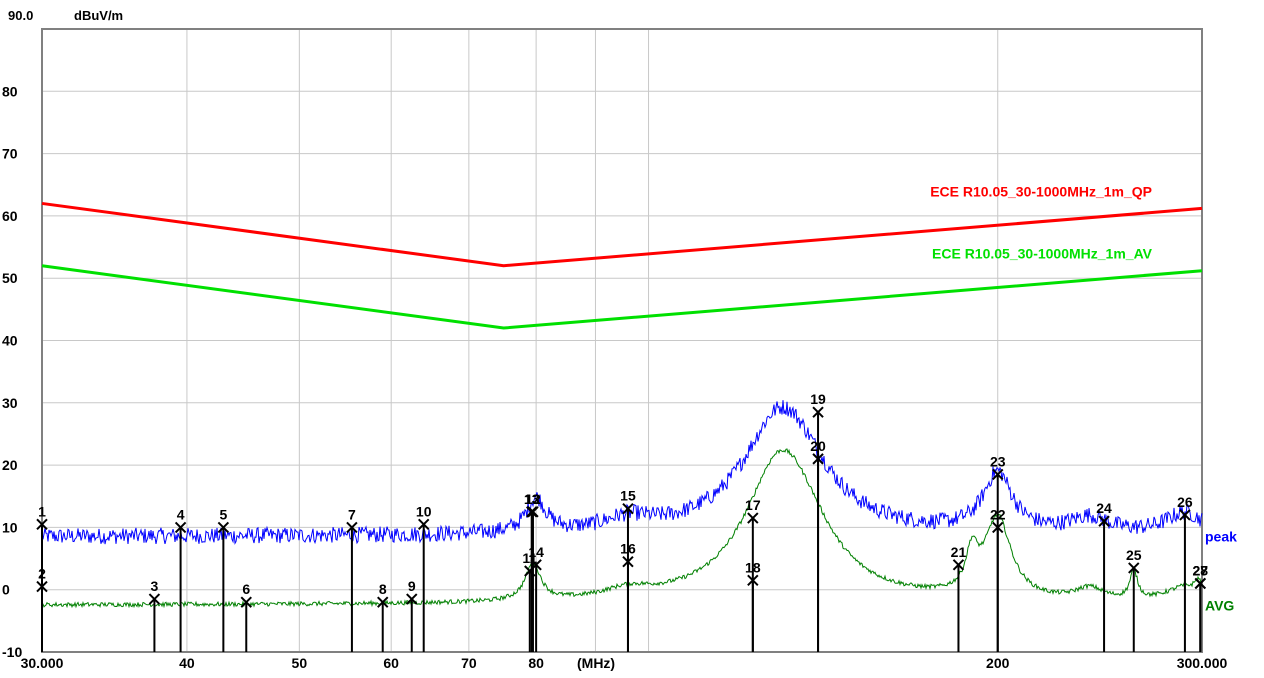 The image size is (1264, 678). I want to click on marker-number: 27, so click(1201, 570).